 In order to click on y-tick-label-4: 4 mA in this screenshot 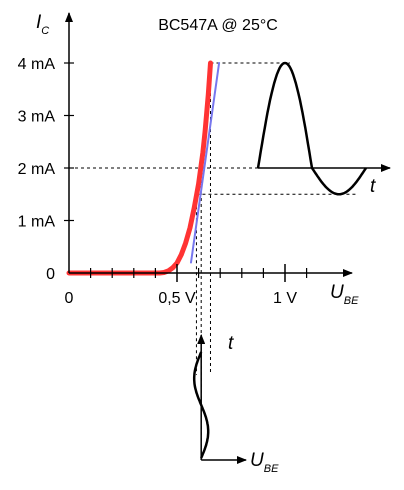, I will do `click(37, 64)`.